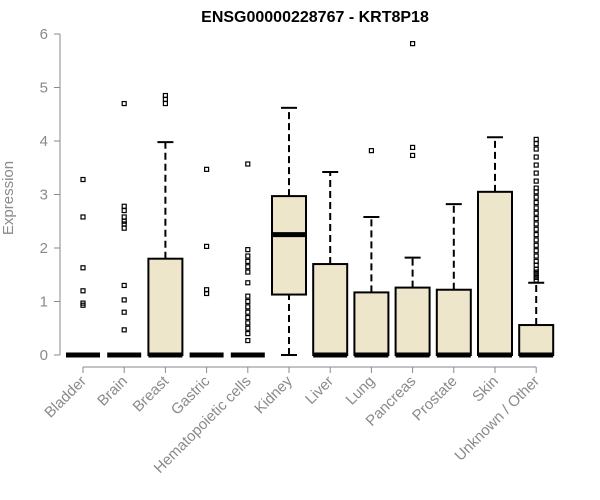  I want to click on y-tick-label: 6, so click(44, 34).